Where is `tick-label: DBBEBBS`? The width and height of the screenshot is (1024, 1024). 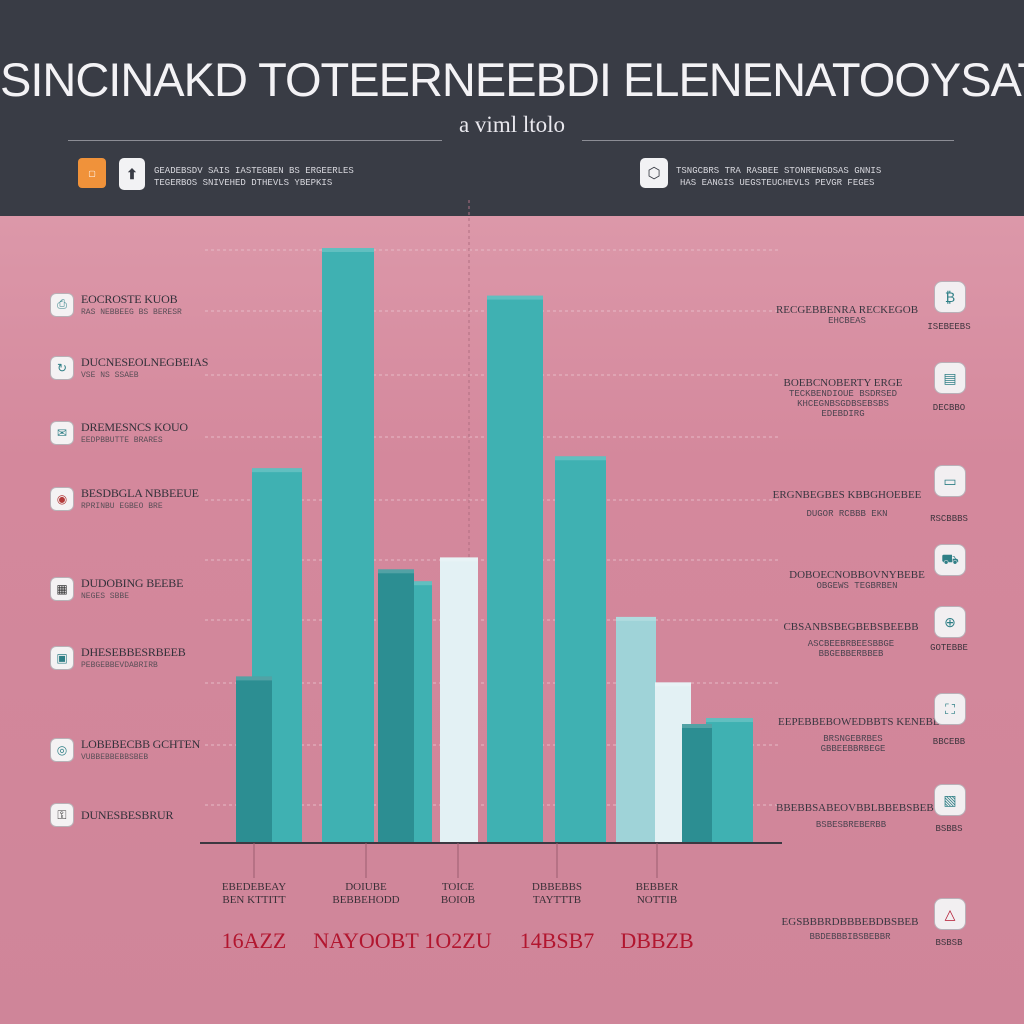 tick-label: DBBEBBS is located at coordinates (557, 887).